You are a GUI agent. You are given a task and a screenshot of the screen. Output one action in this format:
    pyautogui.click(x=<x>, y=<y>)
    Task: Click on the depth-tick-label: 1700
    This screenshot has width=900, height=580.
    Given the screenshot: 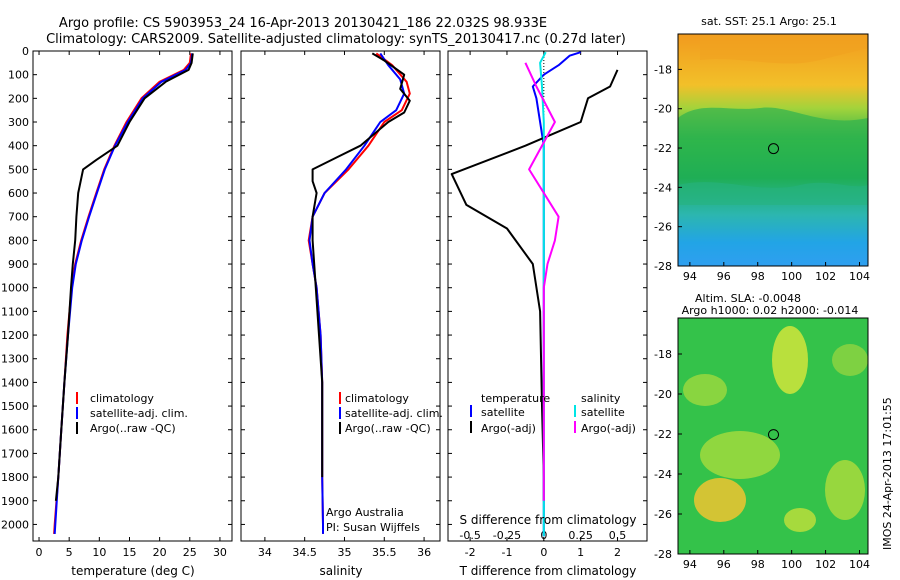 What is the action you would take?
    pyautogui.click(x=15, y=453)
    